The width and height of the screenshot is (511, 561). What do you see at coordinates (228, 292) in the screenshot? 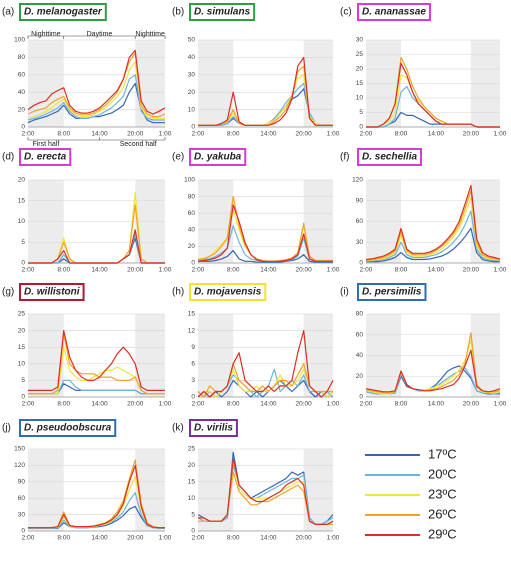
I see `panel-title: D. mojavensis` at bounding box center [228, 292].